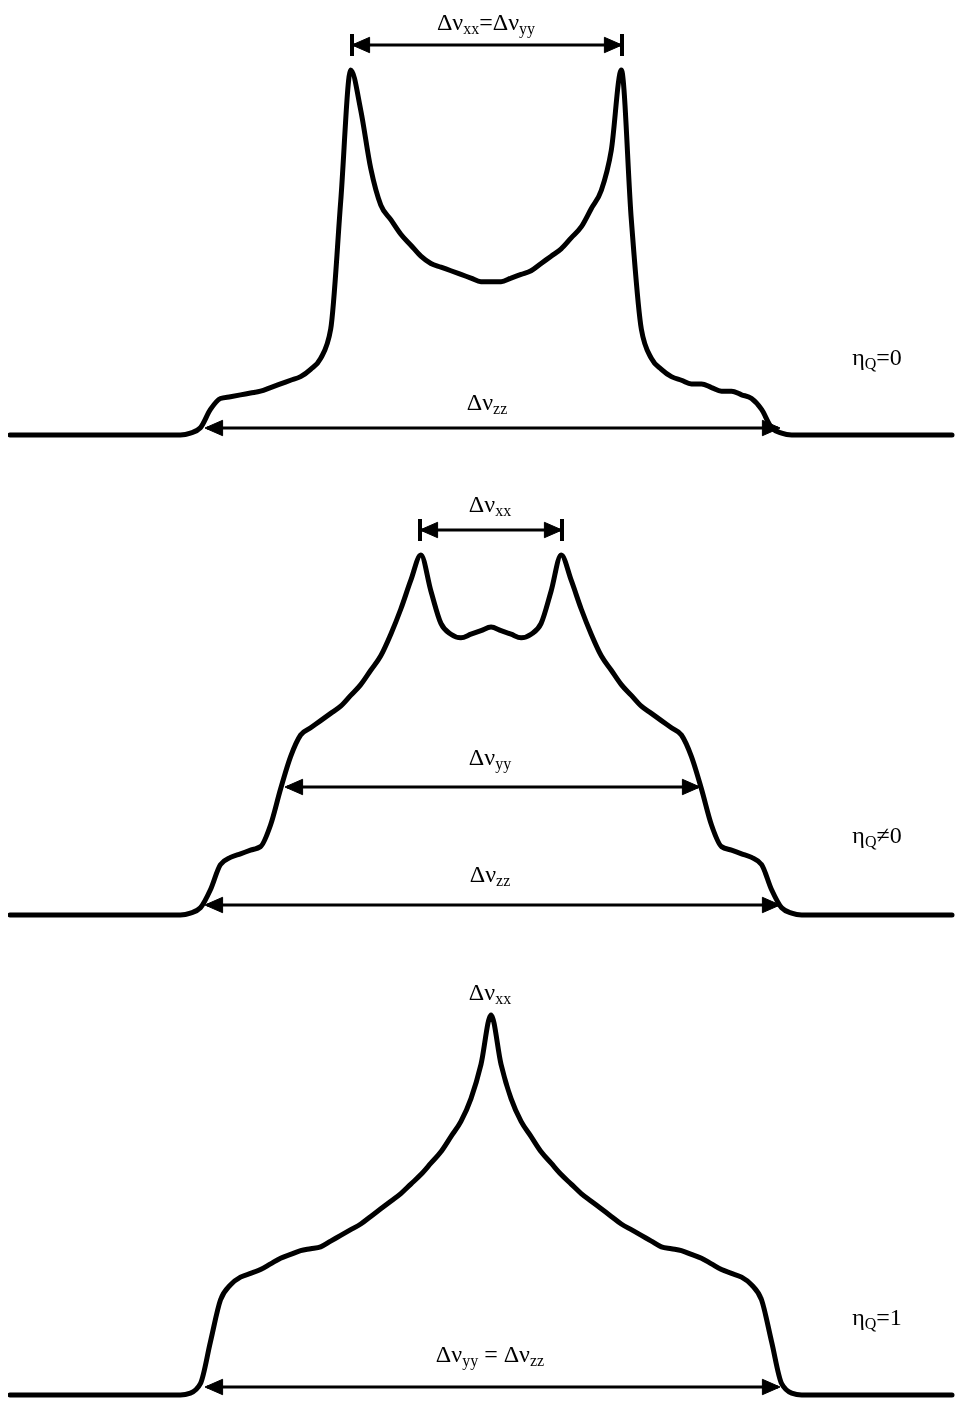 This screenshot has height=1404, width=956. I want to click on annotation: Δν$_{yy}$, so click(490, 758).